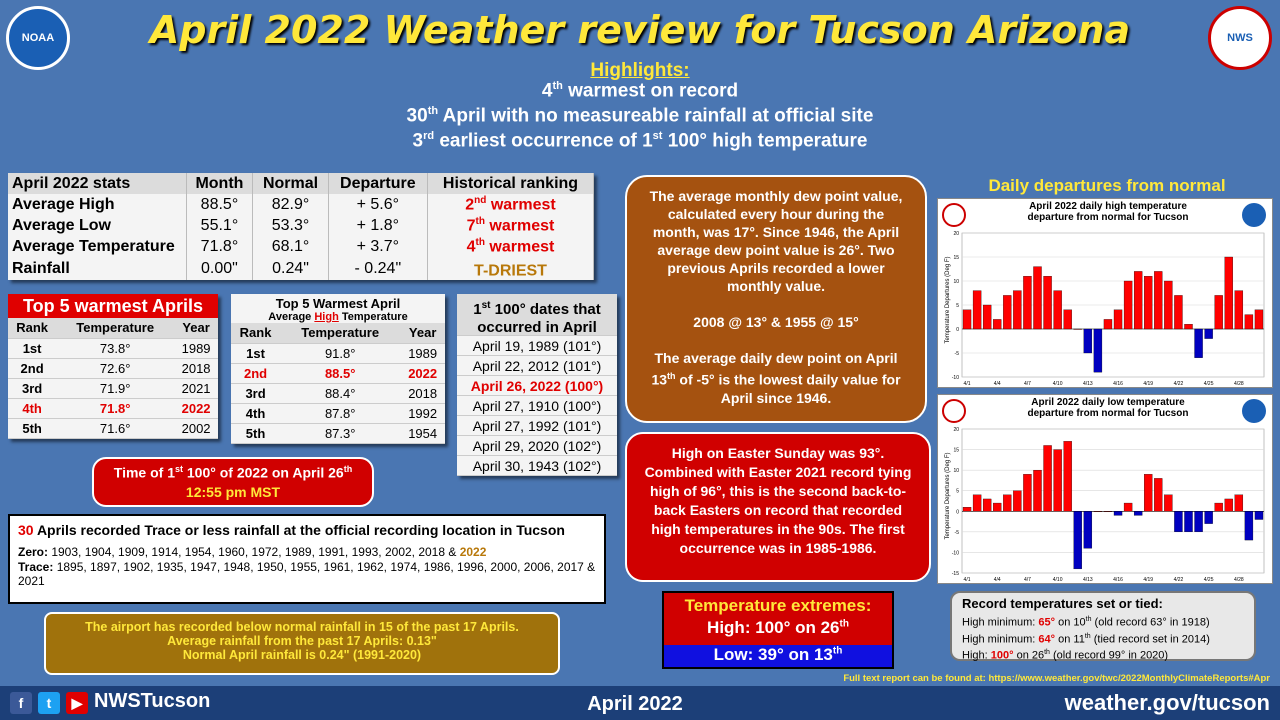 This screenshot has height=720, width=1280. Describe the element at coordinates (113, 408) in the screenshot. I see `table-row: 4th 71.8° 2022` at that location.